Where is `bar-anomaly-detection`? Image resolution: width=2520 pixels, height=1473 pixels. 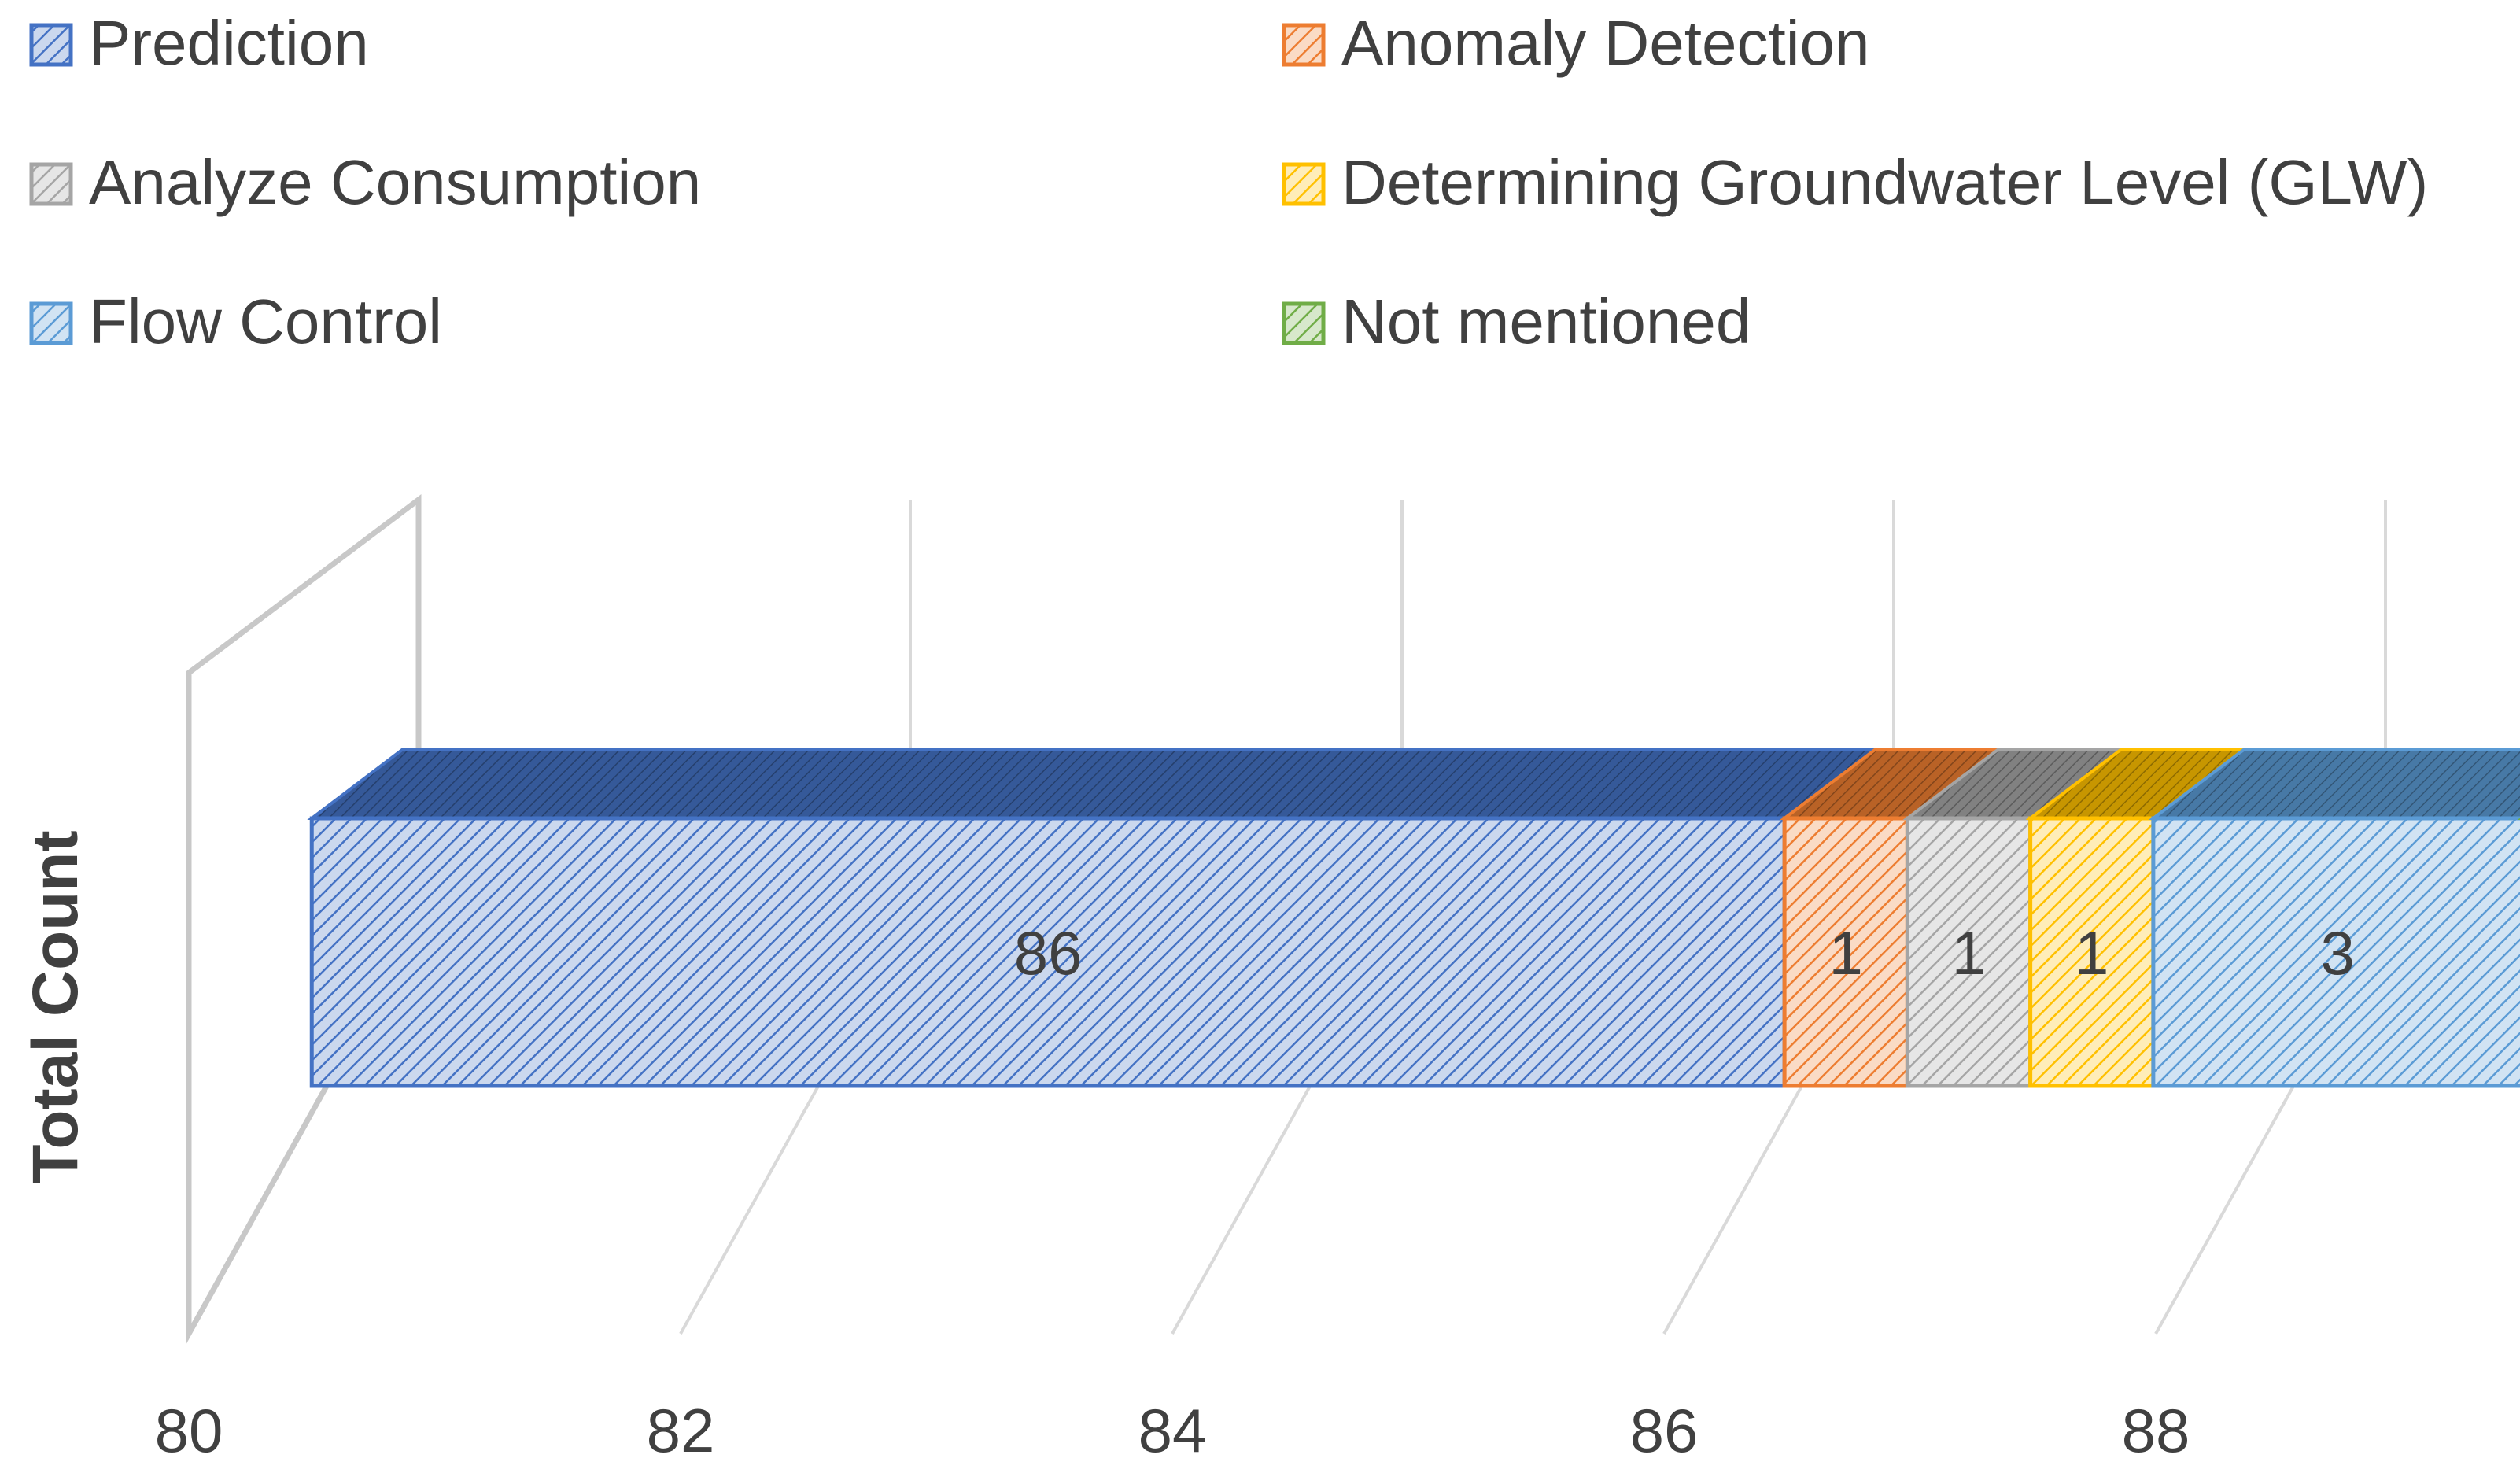
bar-anomaly-detection is located at coordinates (1892, 918).